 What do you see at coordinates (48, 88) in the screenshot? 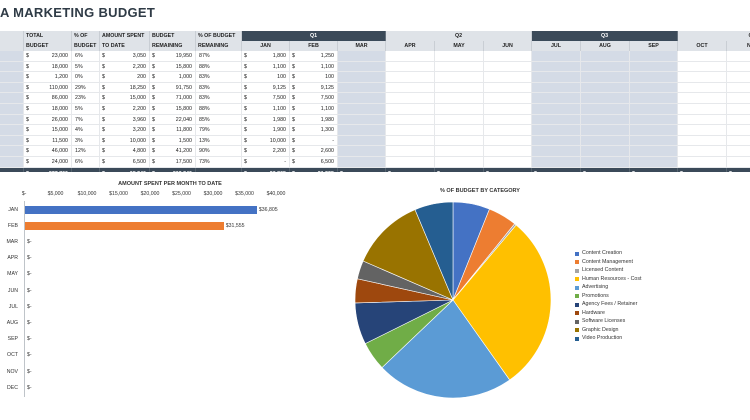
I see `cell-total: $110,000` at bounding box center [48, 88].